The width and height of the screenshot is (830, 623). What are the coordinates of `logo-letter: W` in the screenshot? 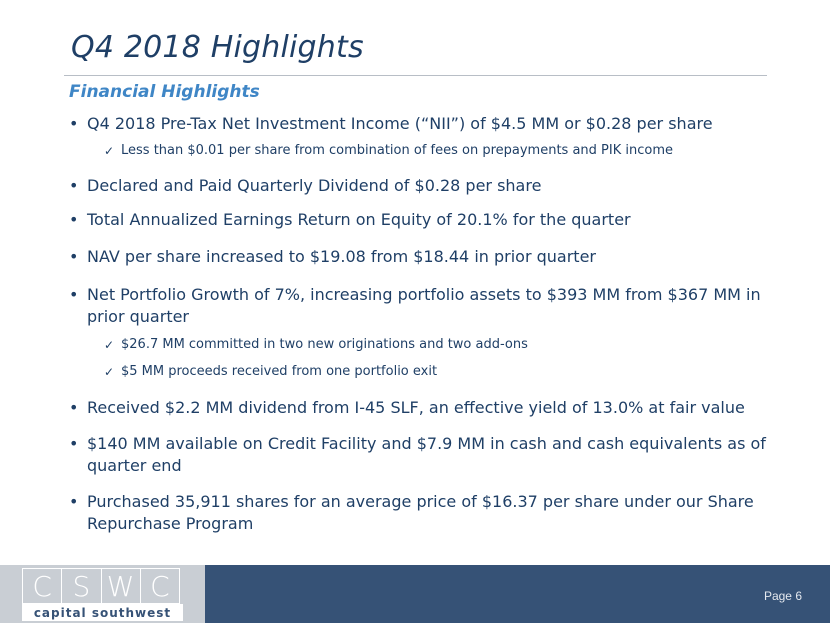 It's located at (120, 586).